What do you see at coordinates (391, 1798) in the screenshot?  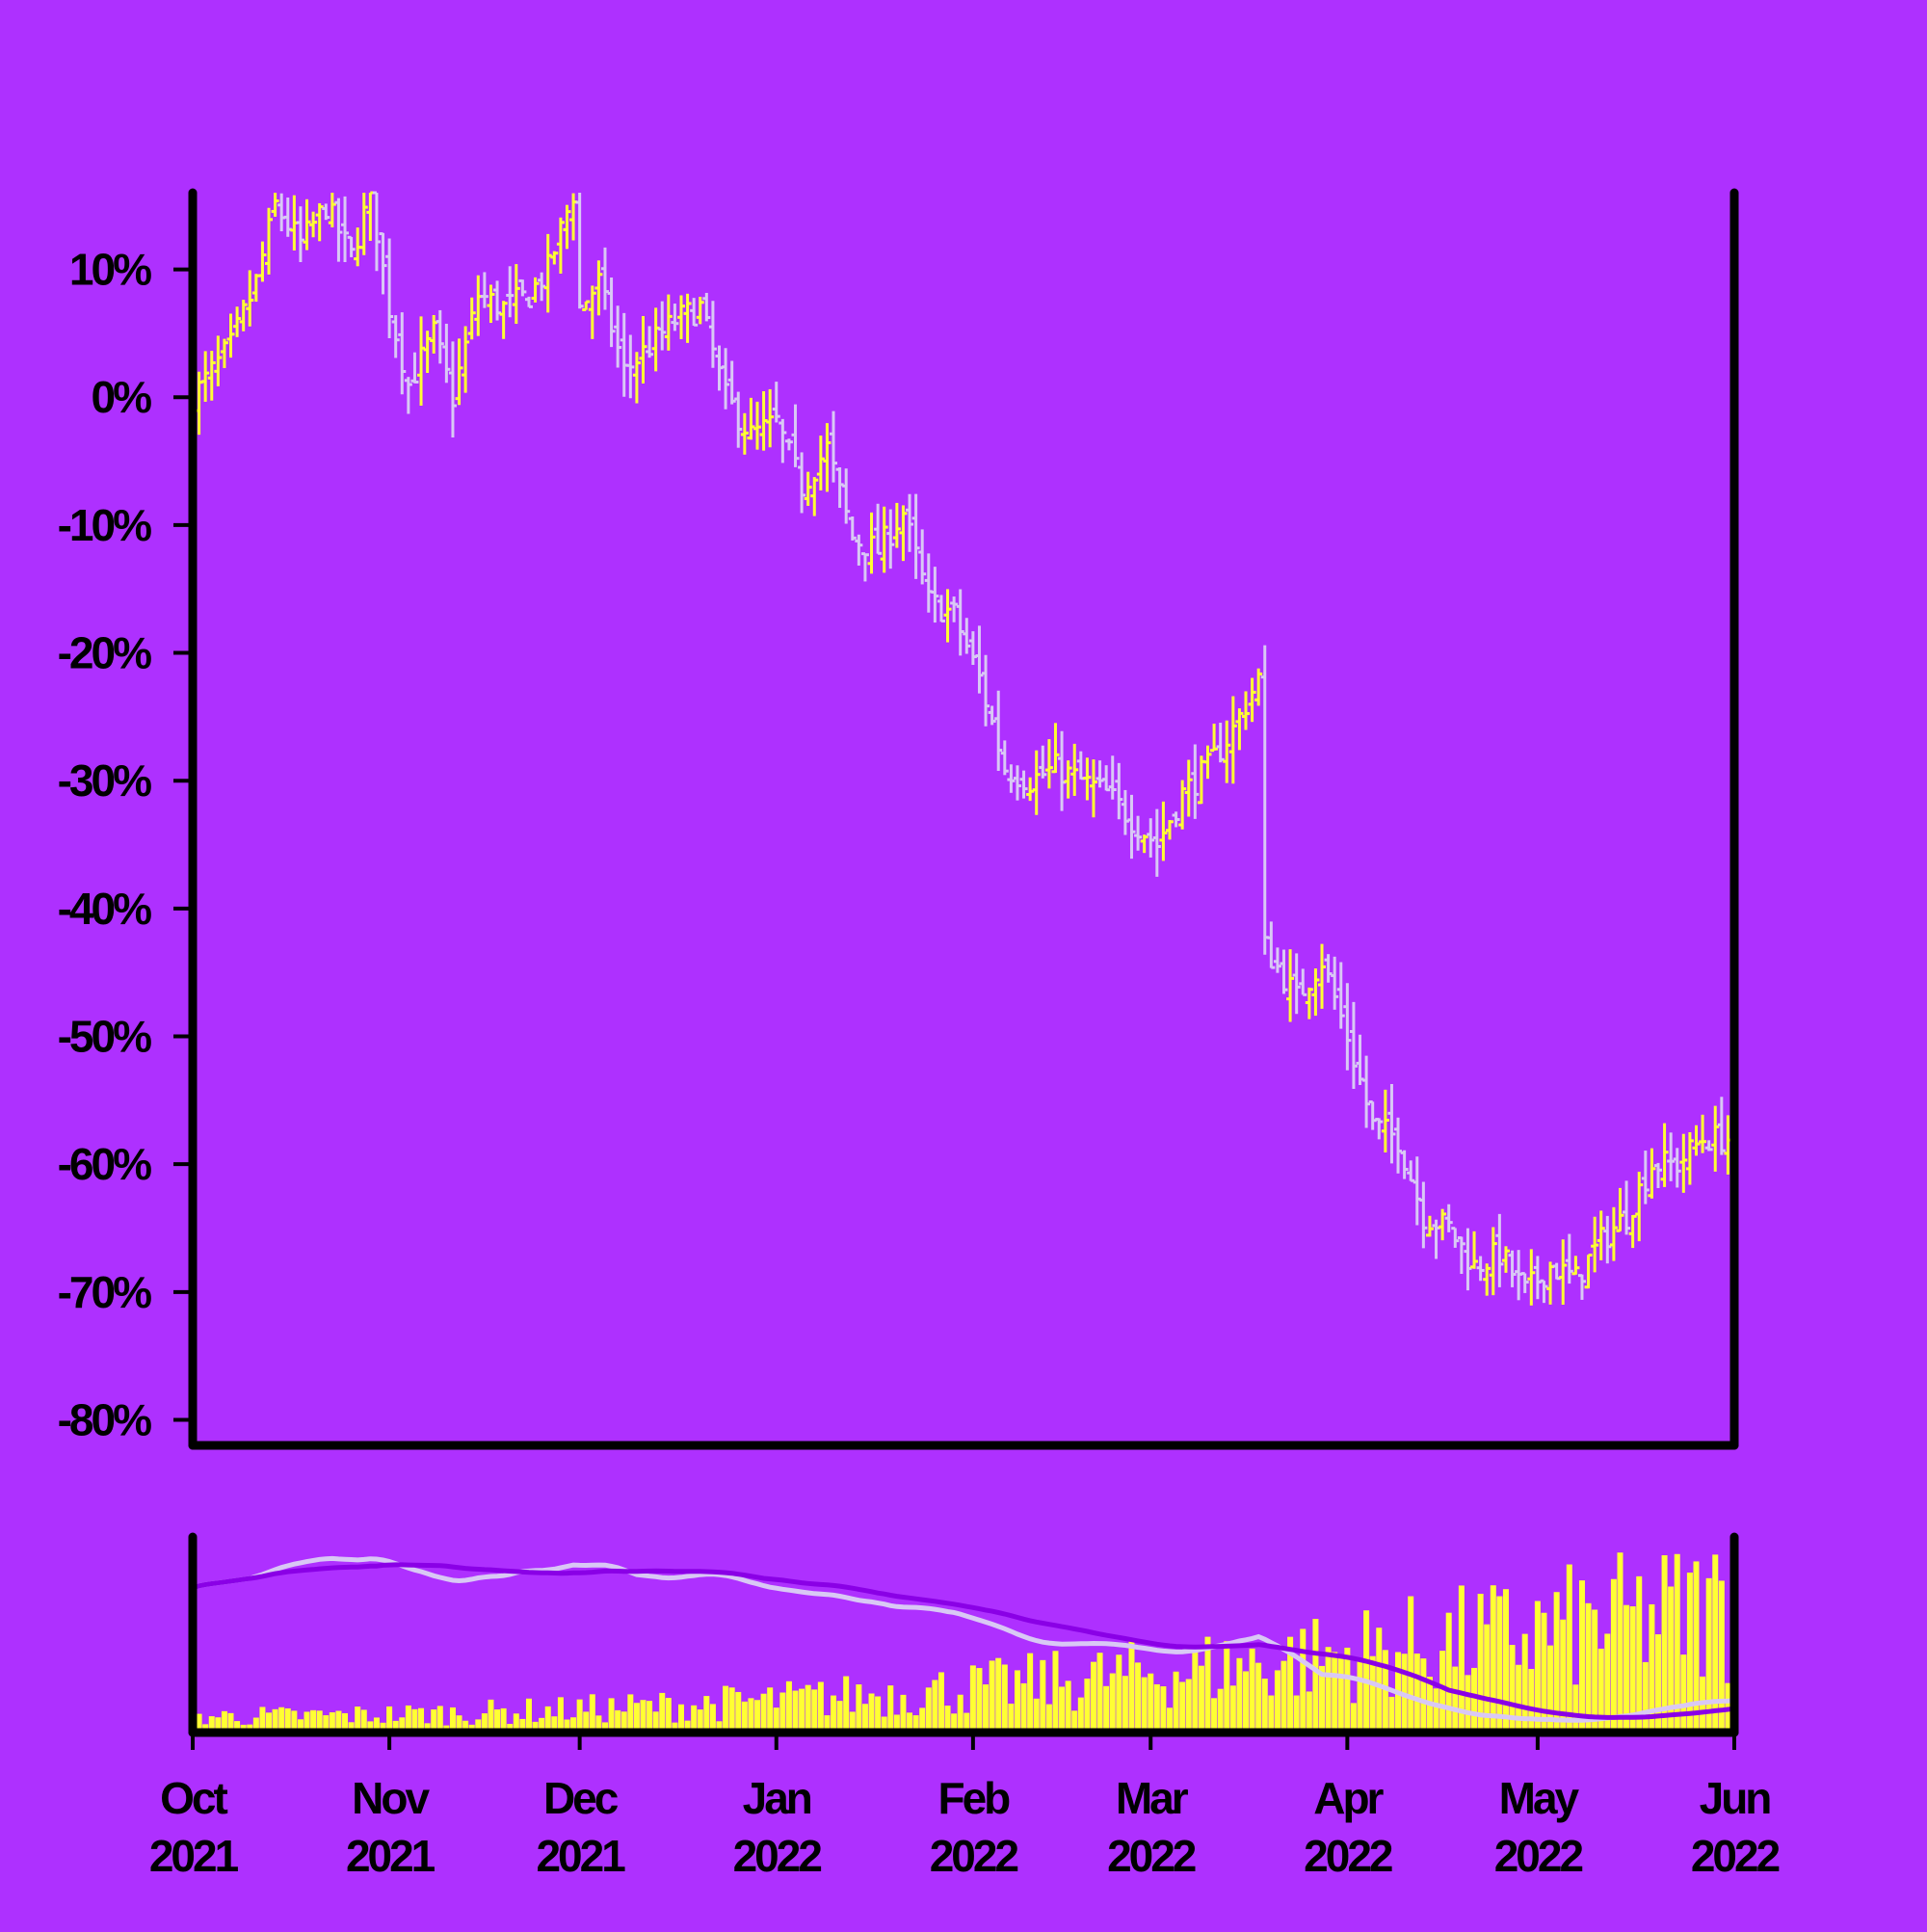 I see `x-tick-month-label: Nov` at bounding box center [391, 1798].